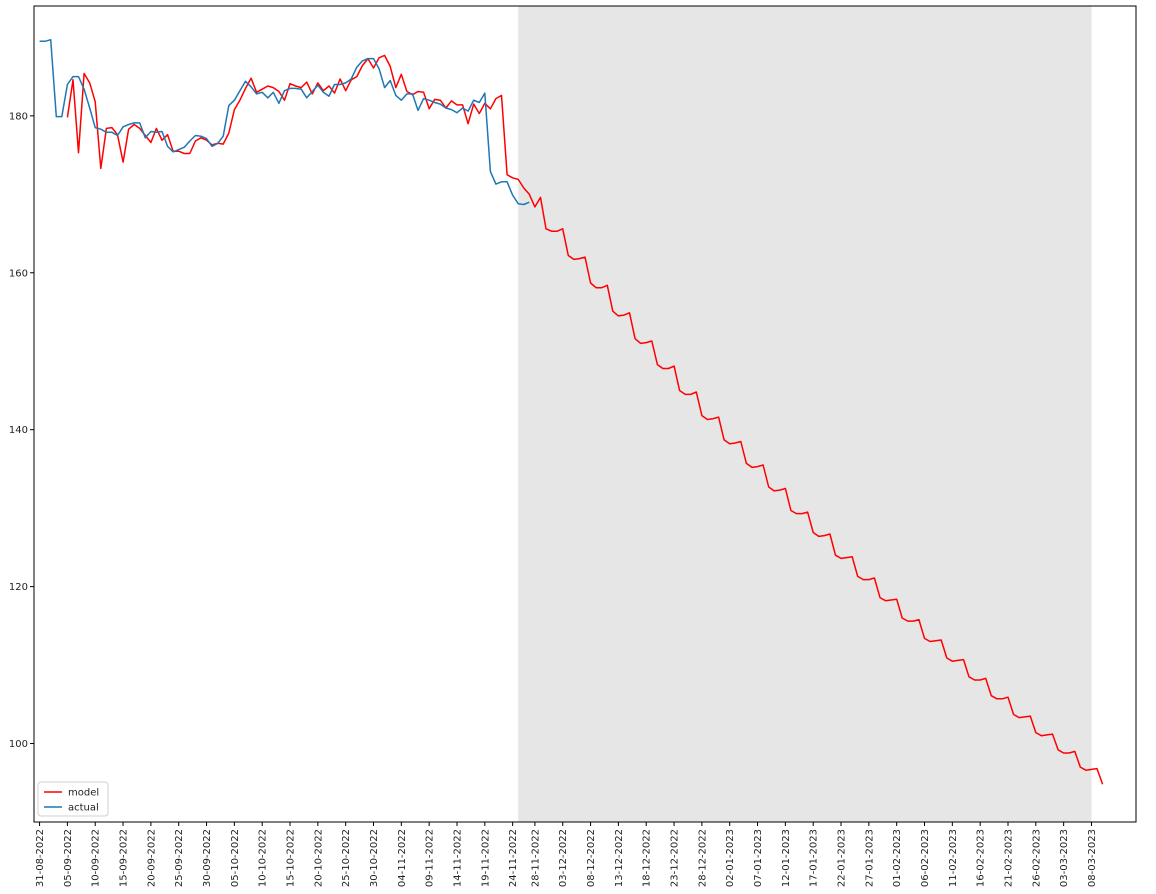 This screenshot has width=1156, height=894. I want to click on x-tick-label: 28-12-2022, so click(702, 858).